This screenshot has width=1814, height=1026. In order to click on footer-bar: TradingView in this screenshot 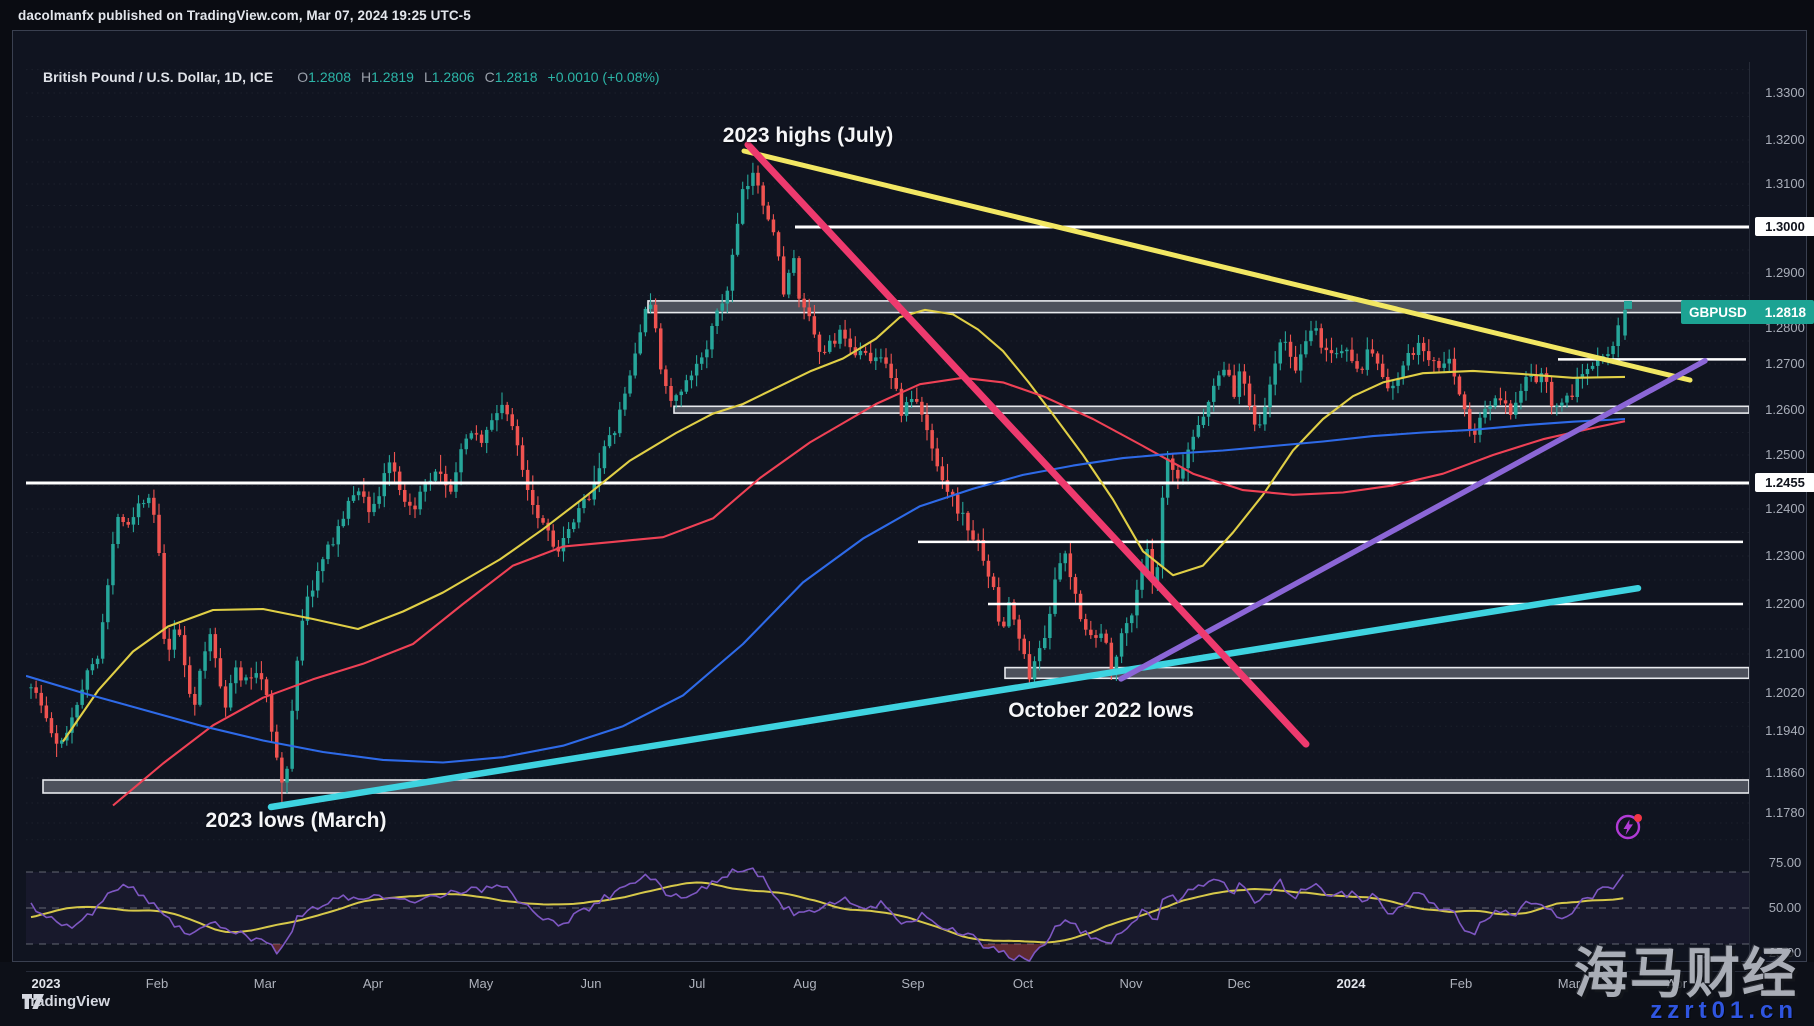, I will do `click(907, 994)`.